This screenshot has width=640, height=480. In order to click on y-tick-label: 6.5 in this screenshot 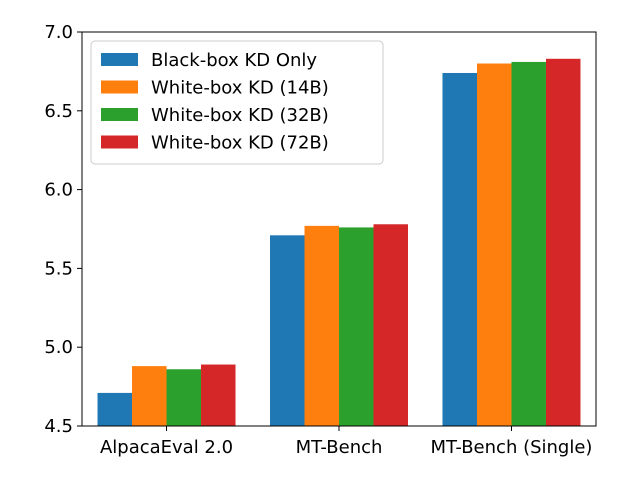, I will do `click(58, 111)`.